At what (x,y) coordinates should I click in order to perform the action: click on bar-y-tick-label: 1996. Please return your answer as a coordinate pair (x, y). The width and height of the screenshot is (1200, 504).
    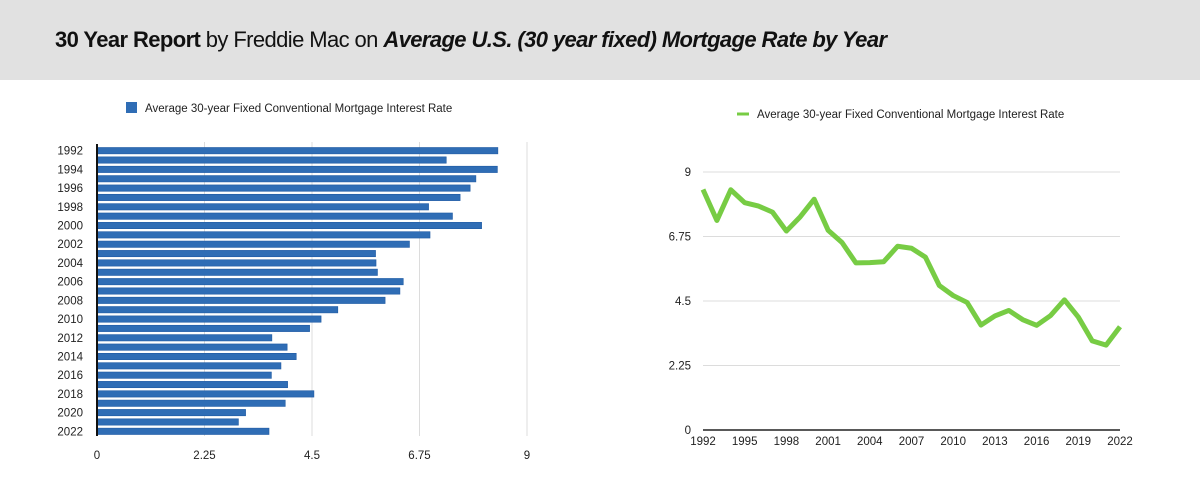
    Looking at the image, I should click on (70, 189).